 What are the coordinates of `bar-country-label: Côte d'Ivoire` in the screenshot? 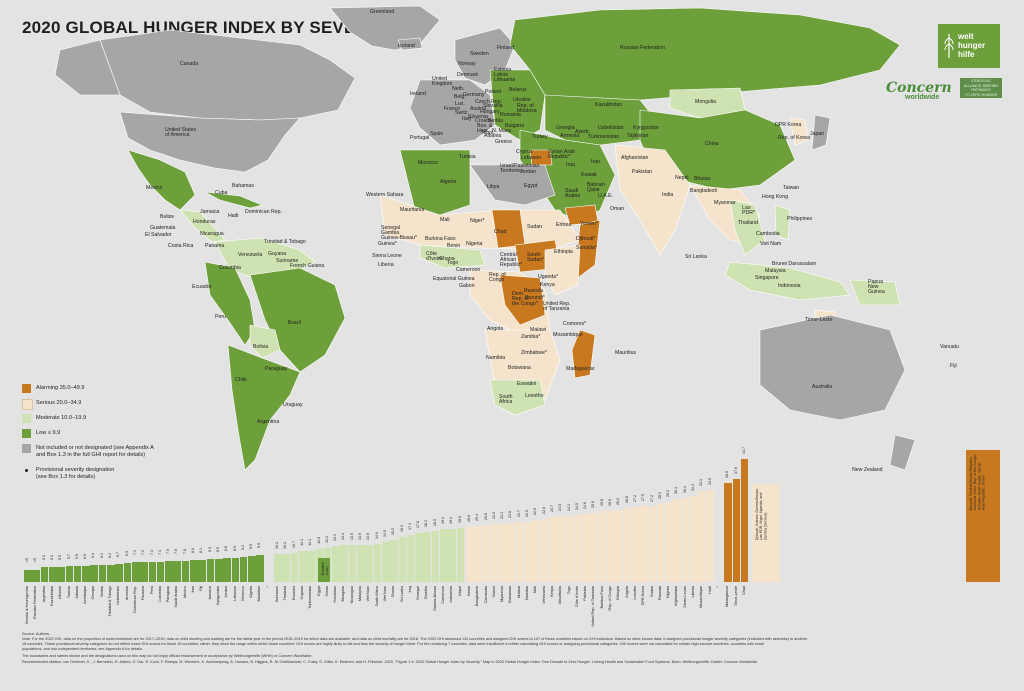 It's located at (576, 597).